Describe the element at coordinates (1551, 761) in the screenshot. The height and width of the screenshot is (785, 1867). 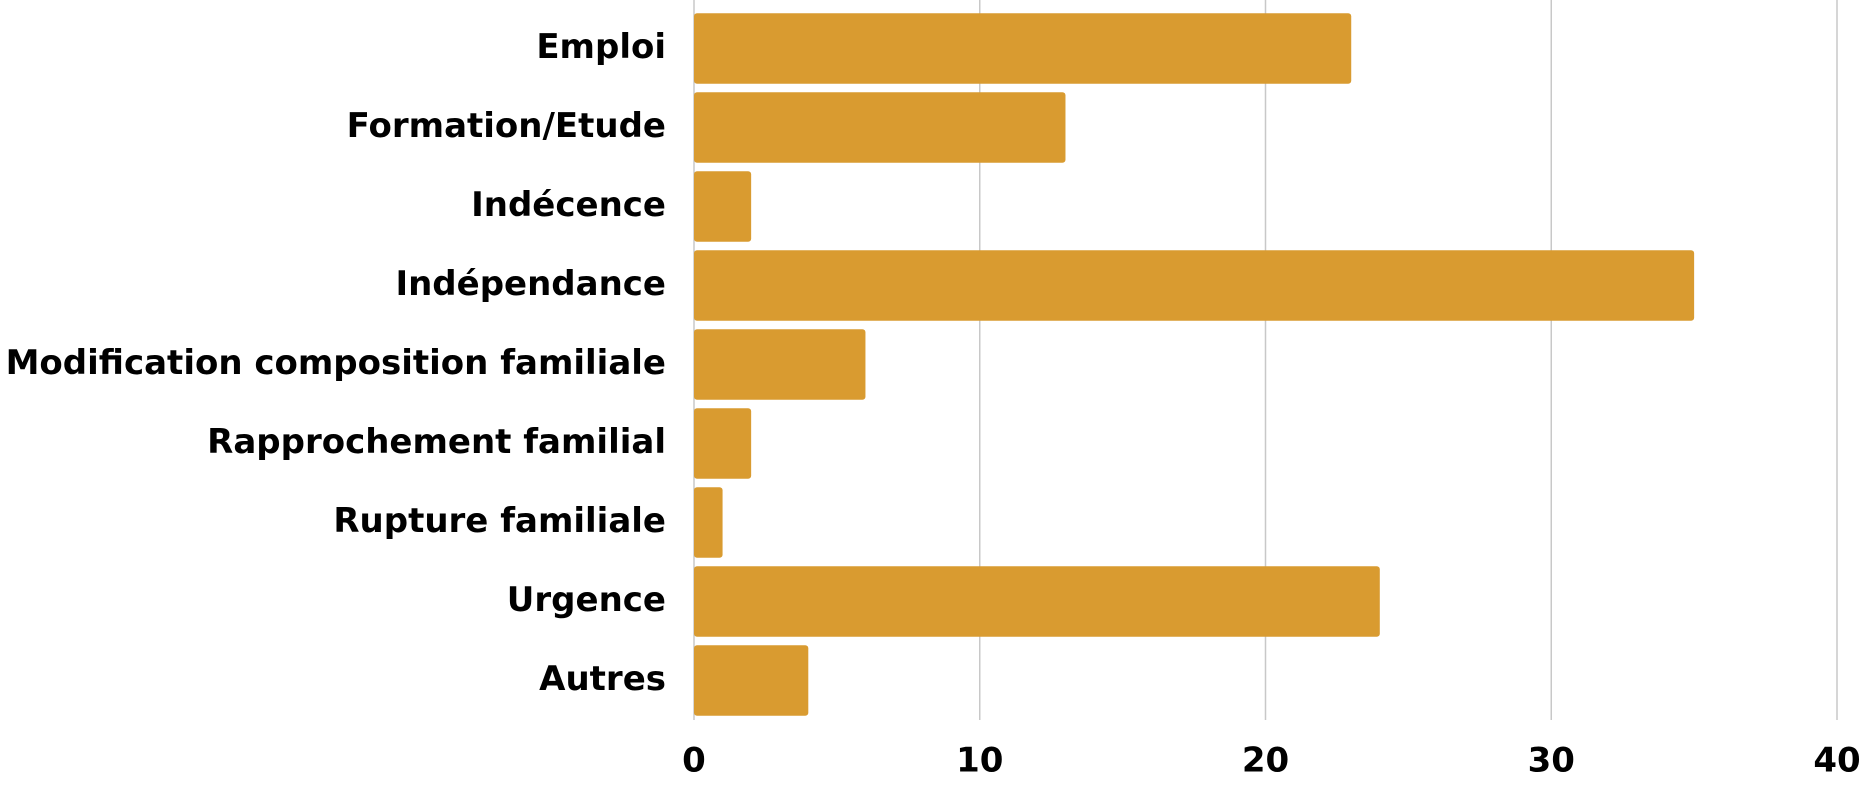
I see `x-tick-label: 30` at that location.